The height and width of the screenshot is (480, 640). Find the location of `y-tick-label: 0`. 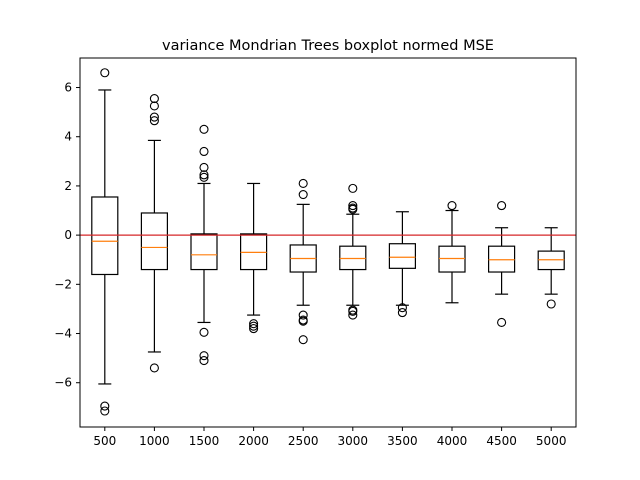

y-tick-label: 0 is located at coordinates (68, 235).